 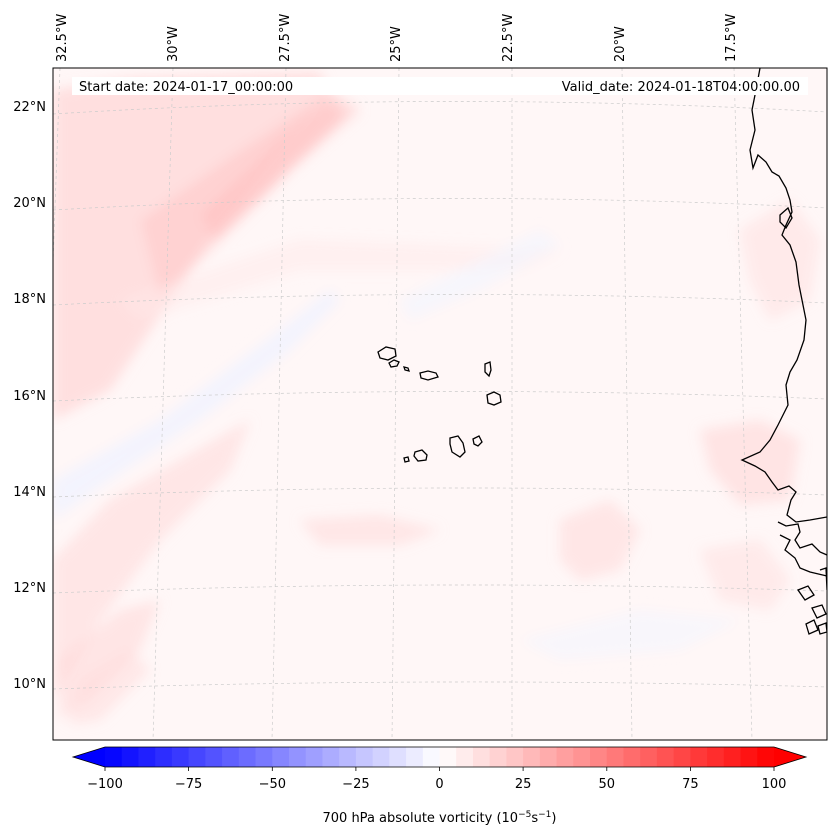 I want to click on gridline-17-5w, so click(x=743, y=404).